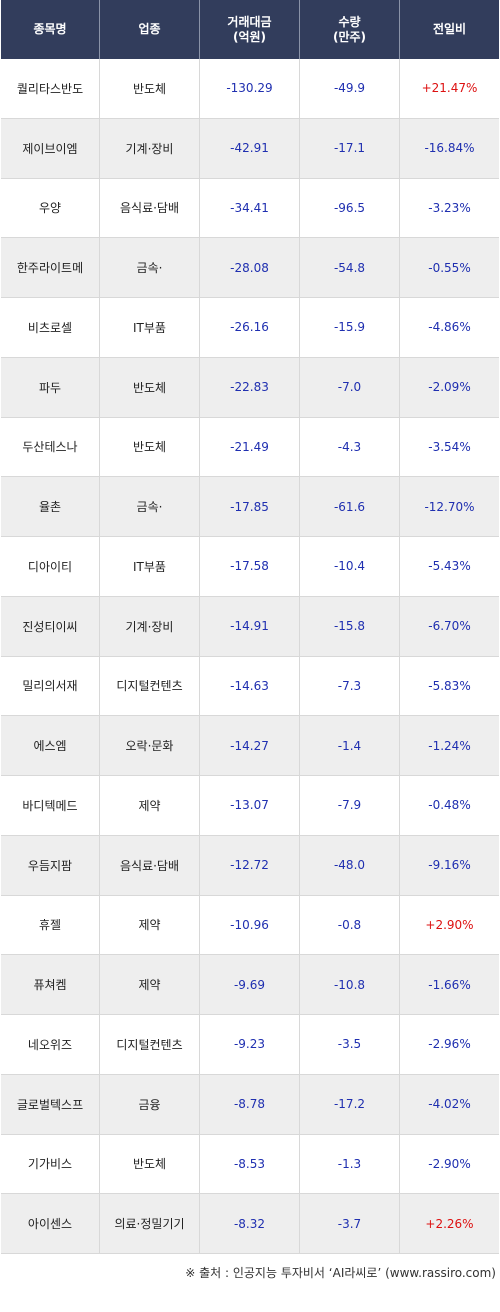  What do you see at coordinates (449, 148) in the screenshot?
I see `price-change: -16.84%` at bounding box center [449, 148].